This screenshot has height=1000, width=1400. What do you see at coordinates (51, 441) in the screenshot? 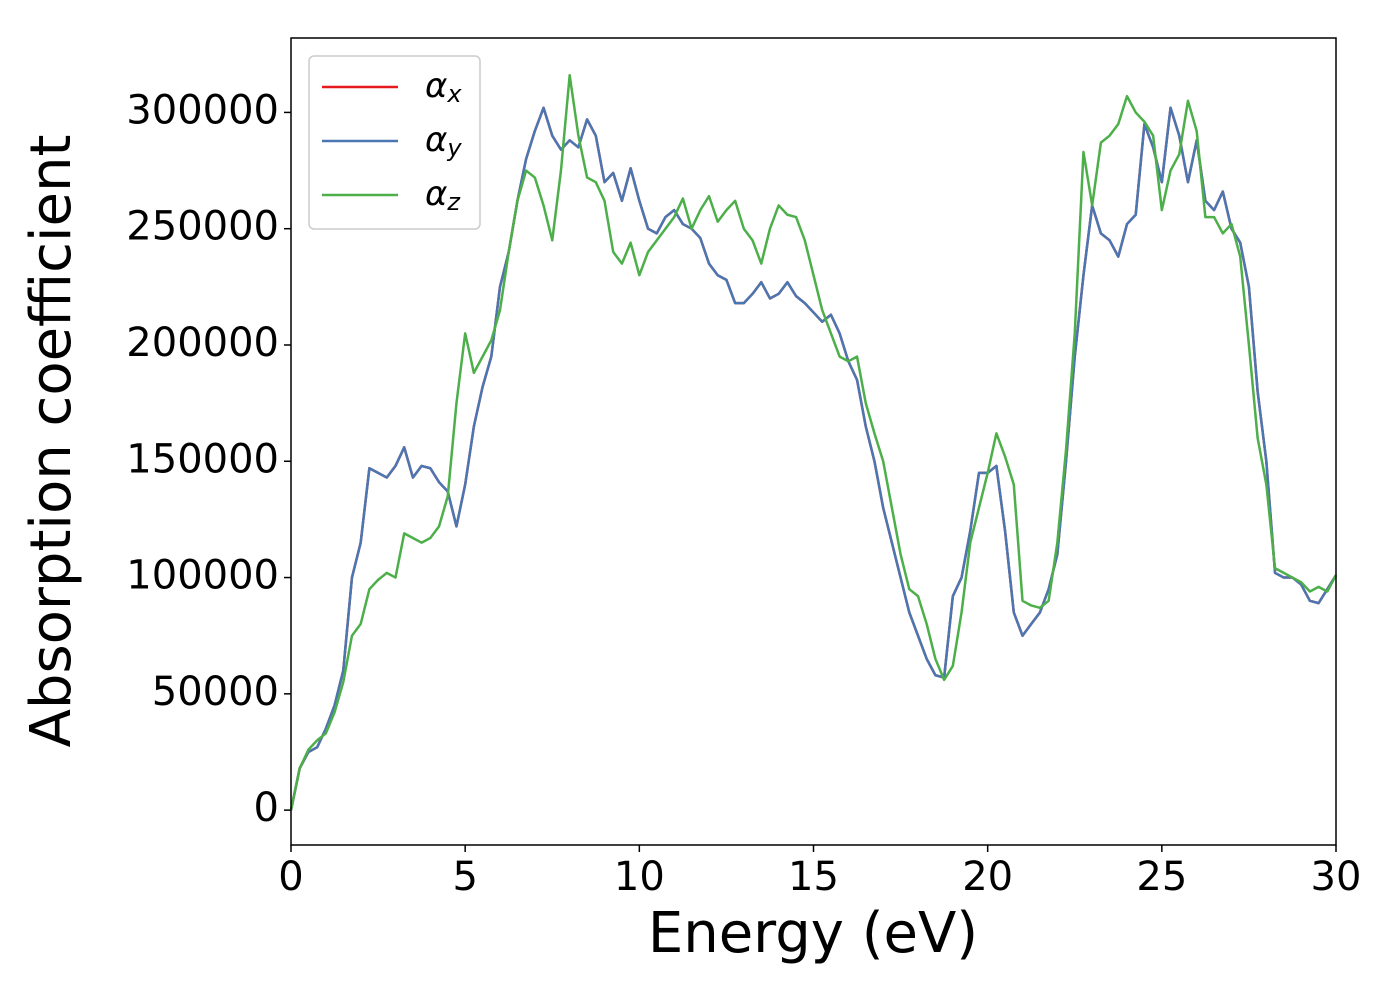
I see `y-axis-label: Absorption coefficient` at bounding box center [51, 441].